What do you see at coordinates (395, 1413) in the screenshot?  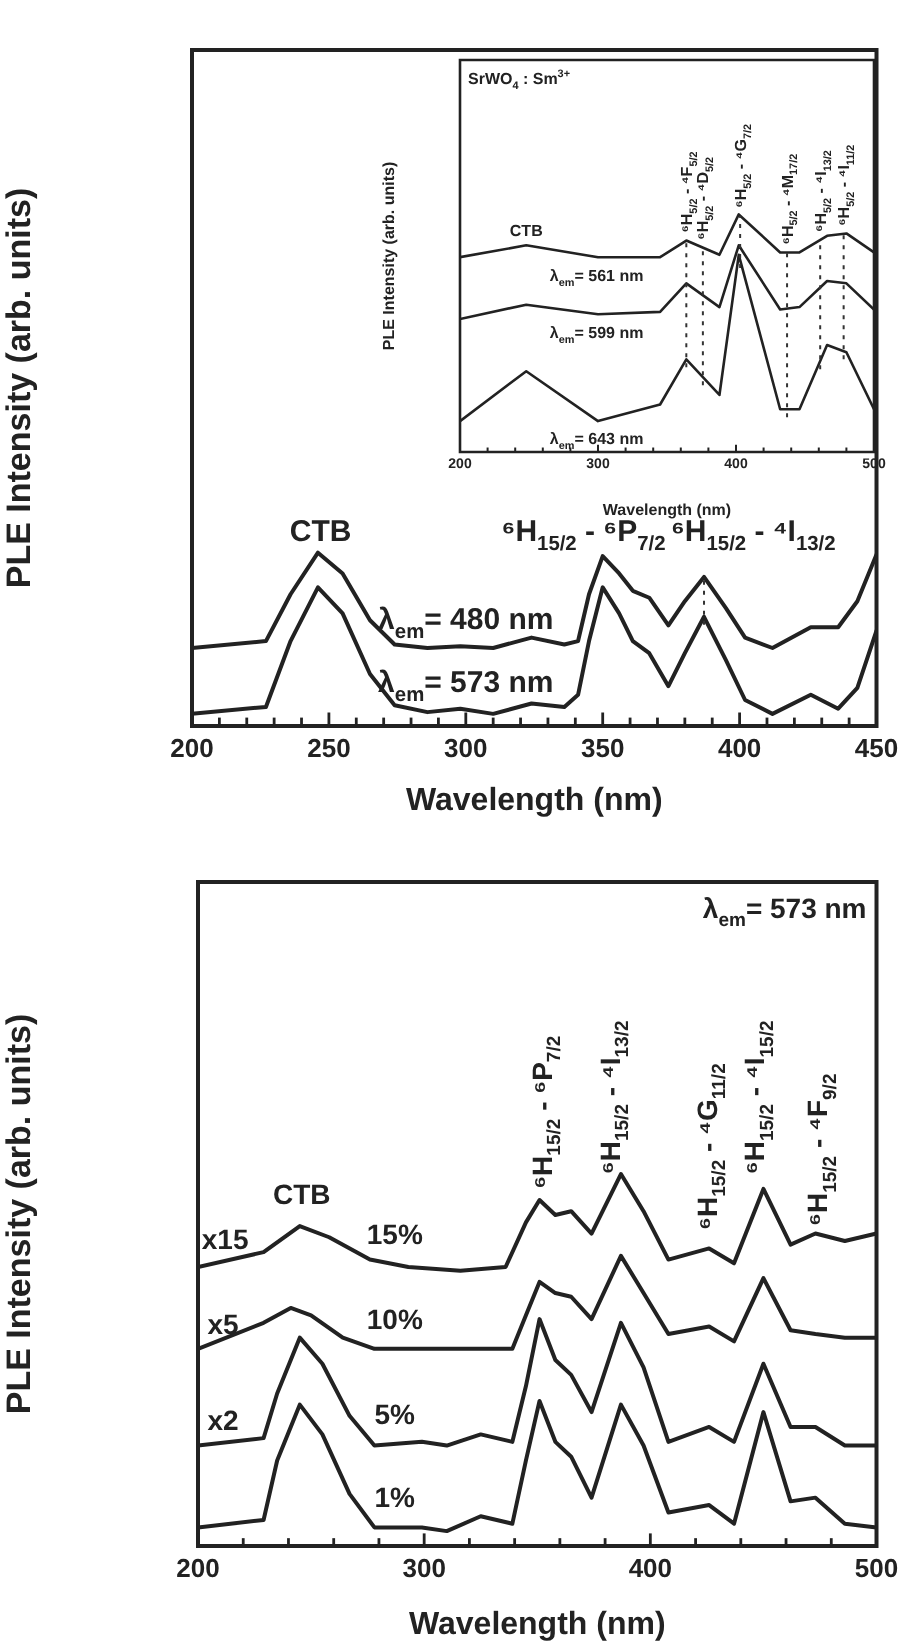 I see `series-label: 5%` at bounding box center [395, 1413].